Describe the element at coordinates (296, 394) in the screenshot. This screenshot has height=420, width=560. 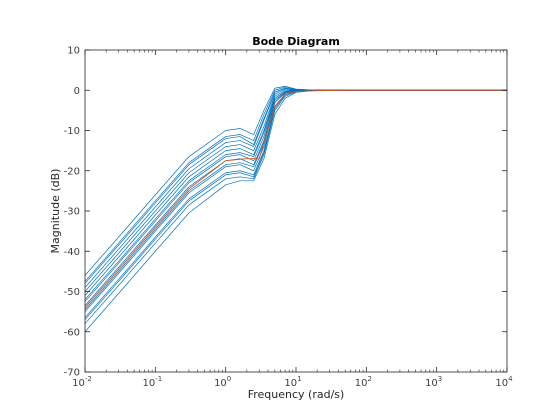
I see `x-axis-label: Frequency (rad/s)` at that location.